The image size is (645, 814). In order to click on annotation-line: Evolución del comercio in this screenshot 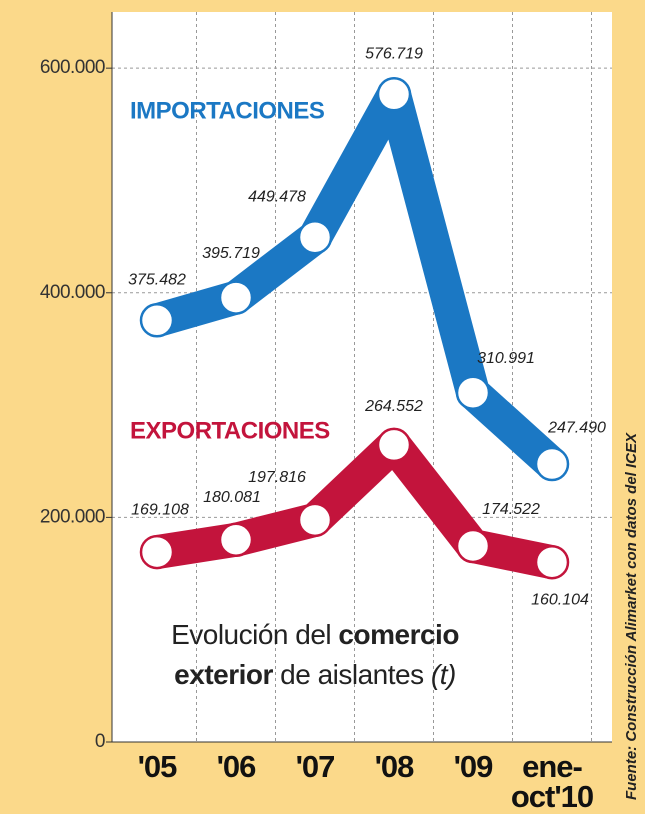, I will do `click(315, 635)`.